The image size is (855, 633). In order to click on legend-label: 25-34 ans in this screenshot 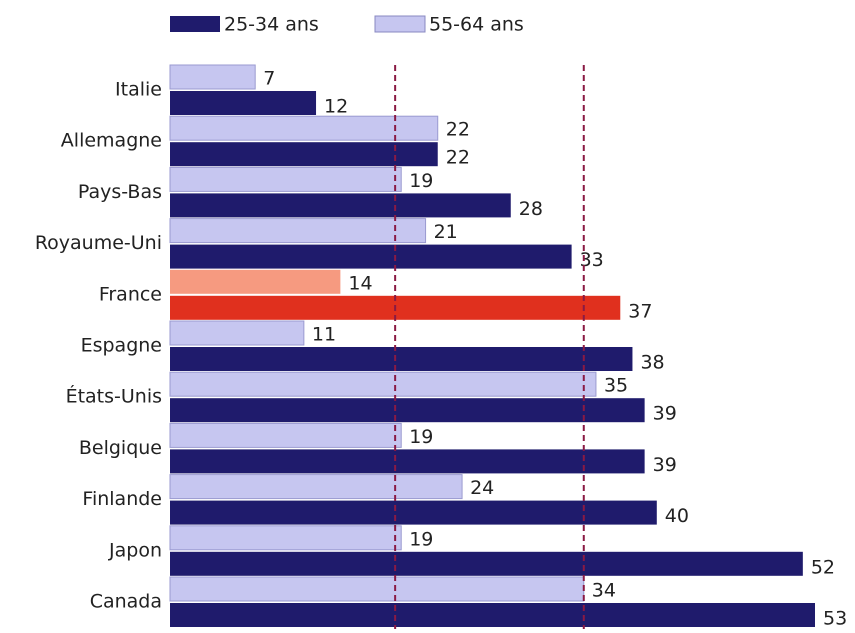, I will do `click(271, 25)`.